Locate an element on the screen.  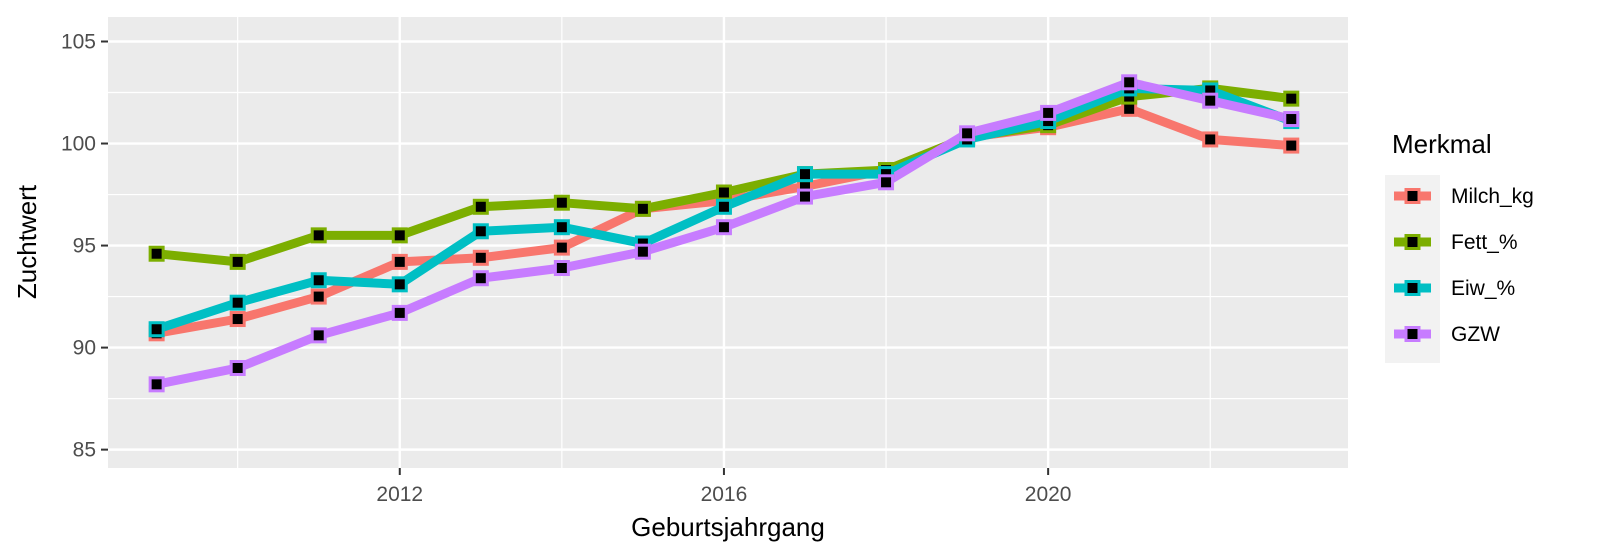
legend-label: Fett_% is located at coordinates (1484, 242).